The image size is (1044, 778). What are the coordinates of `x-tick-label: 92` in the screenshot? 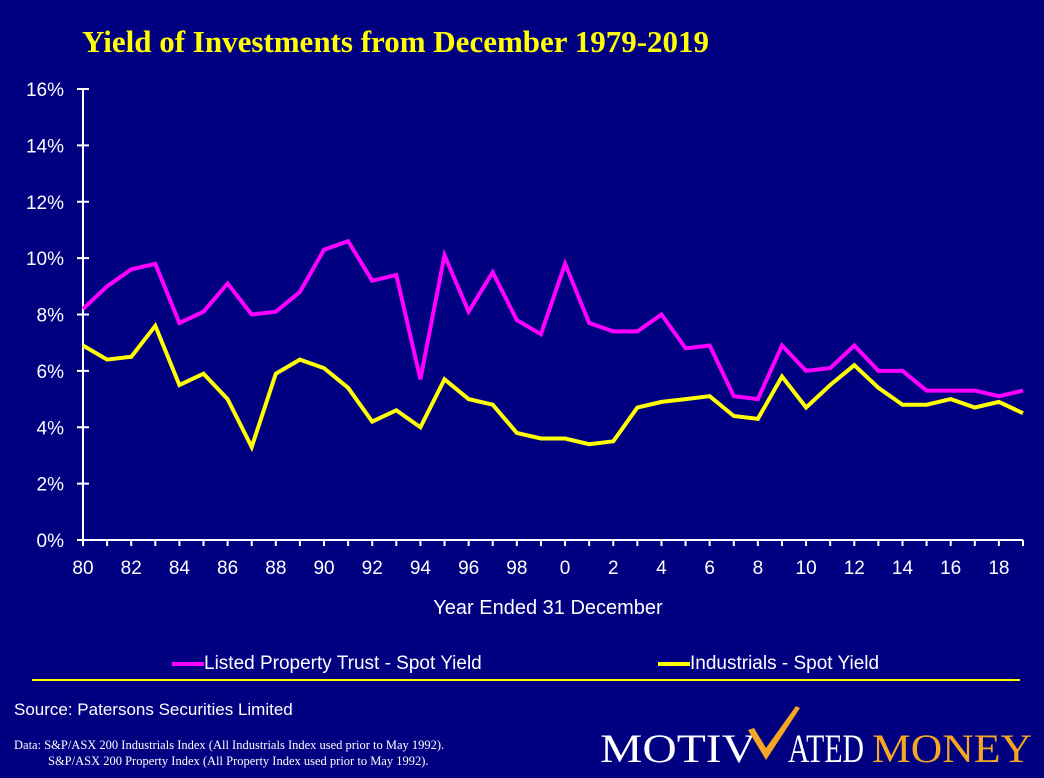 It's located at (372, 568).